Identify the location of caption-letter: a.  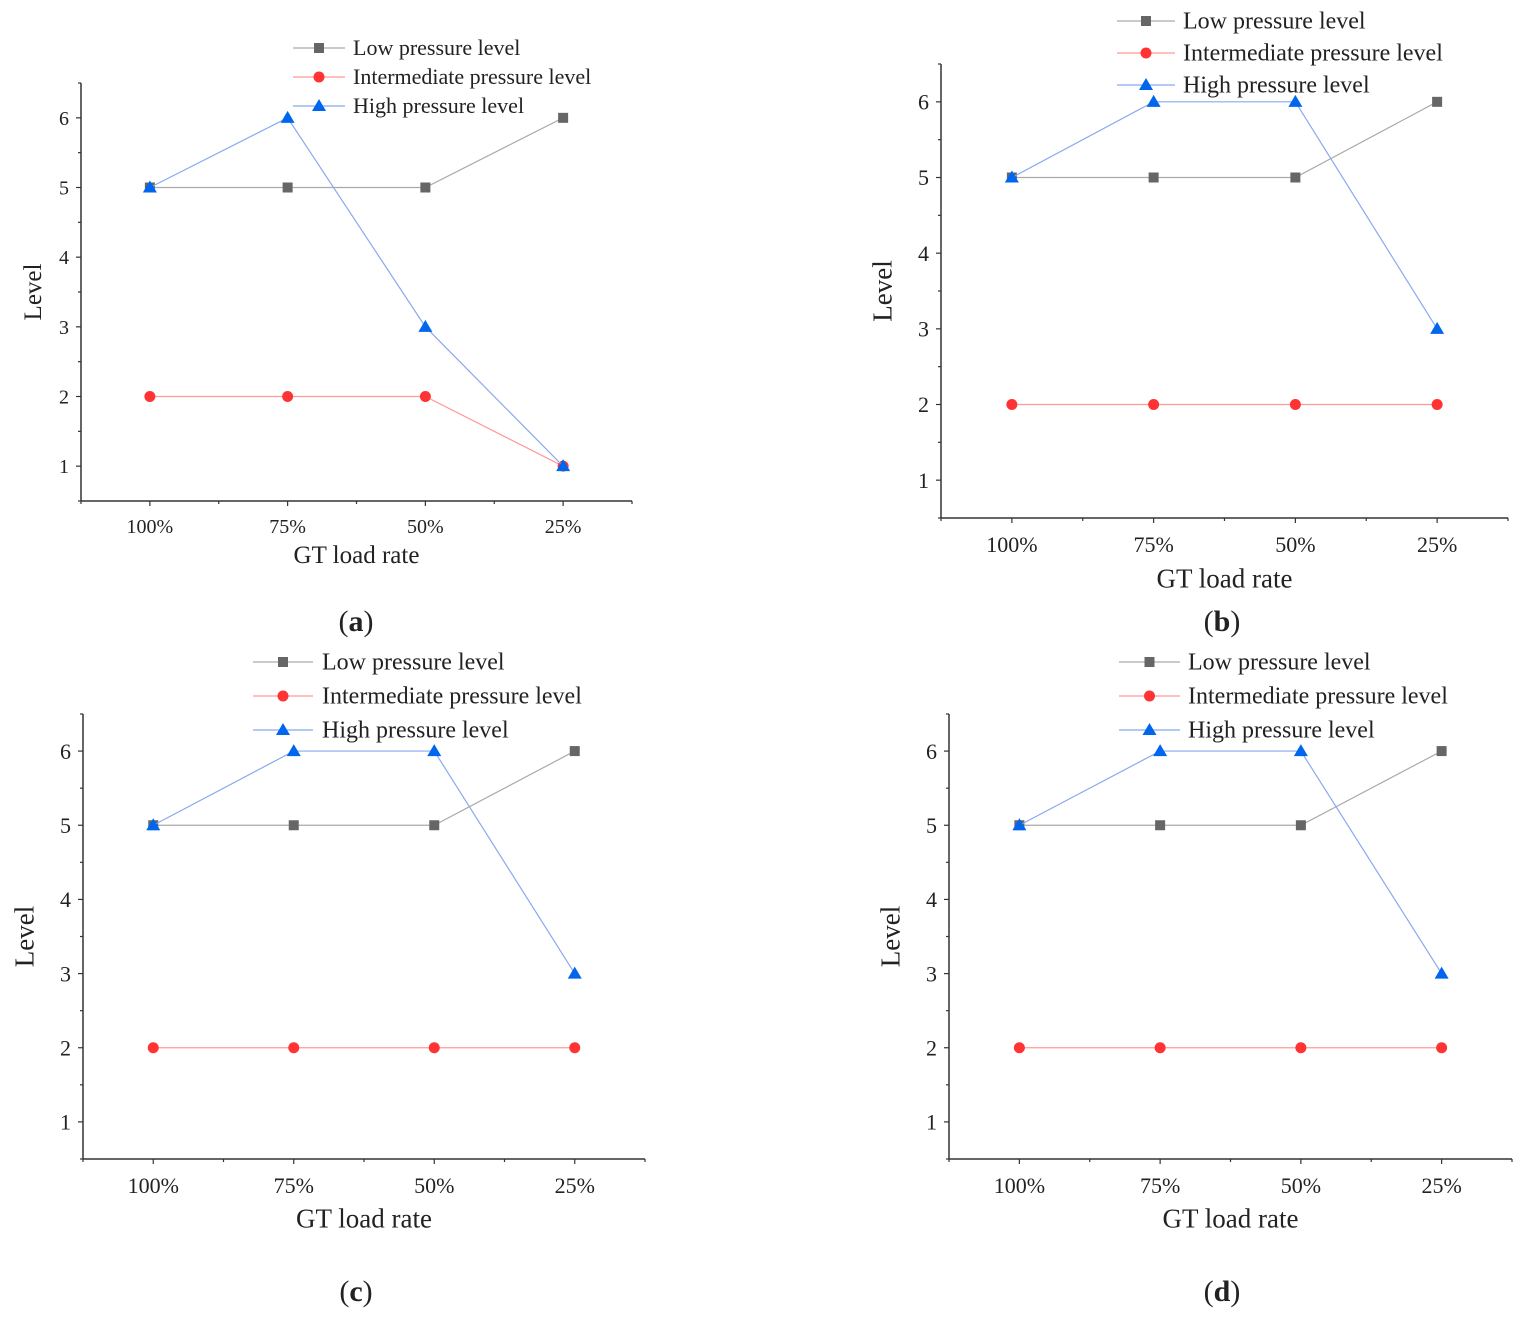
(356, 621).